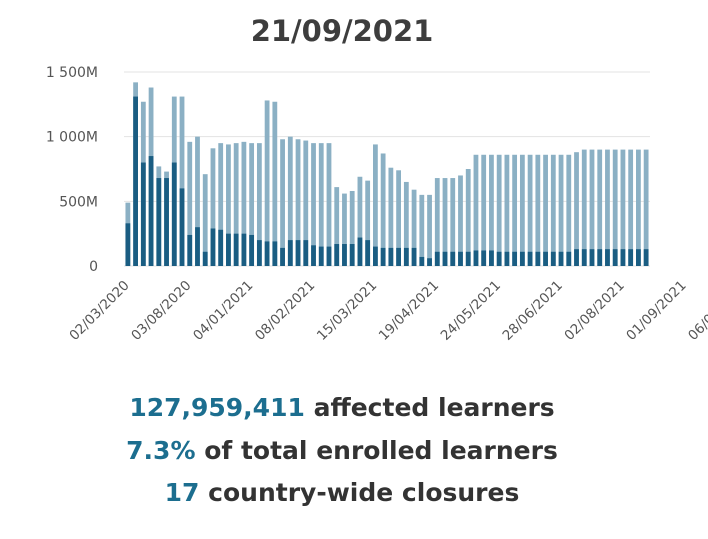 This screenshot has height=539, width=708. I want to click on enrolled-share-label: of total enrolled learners, so click(381, 450).